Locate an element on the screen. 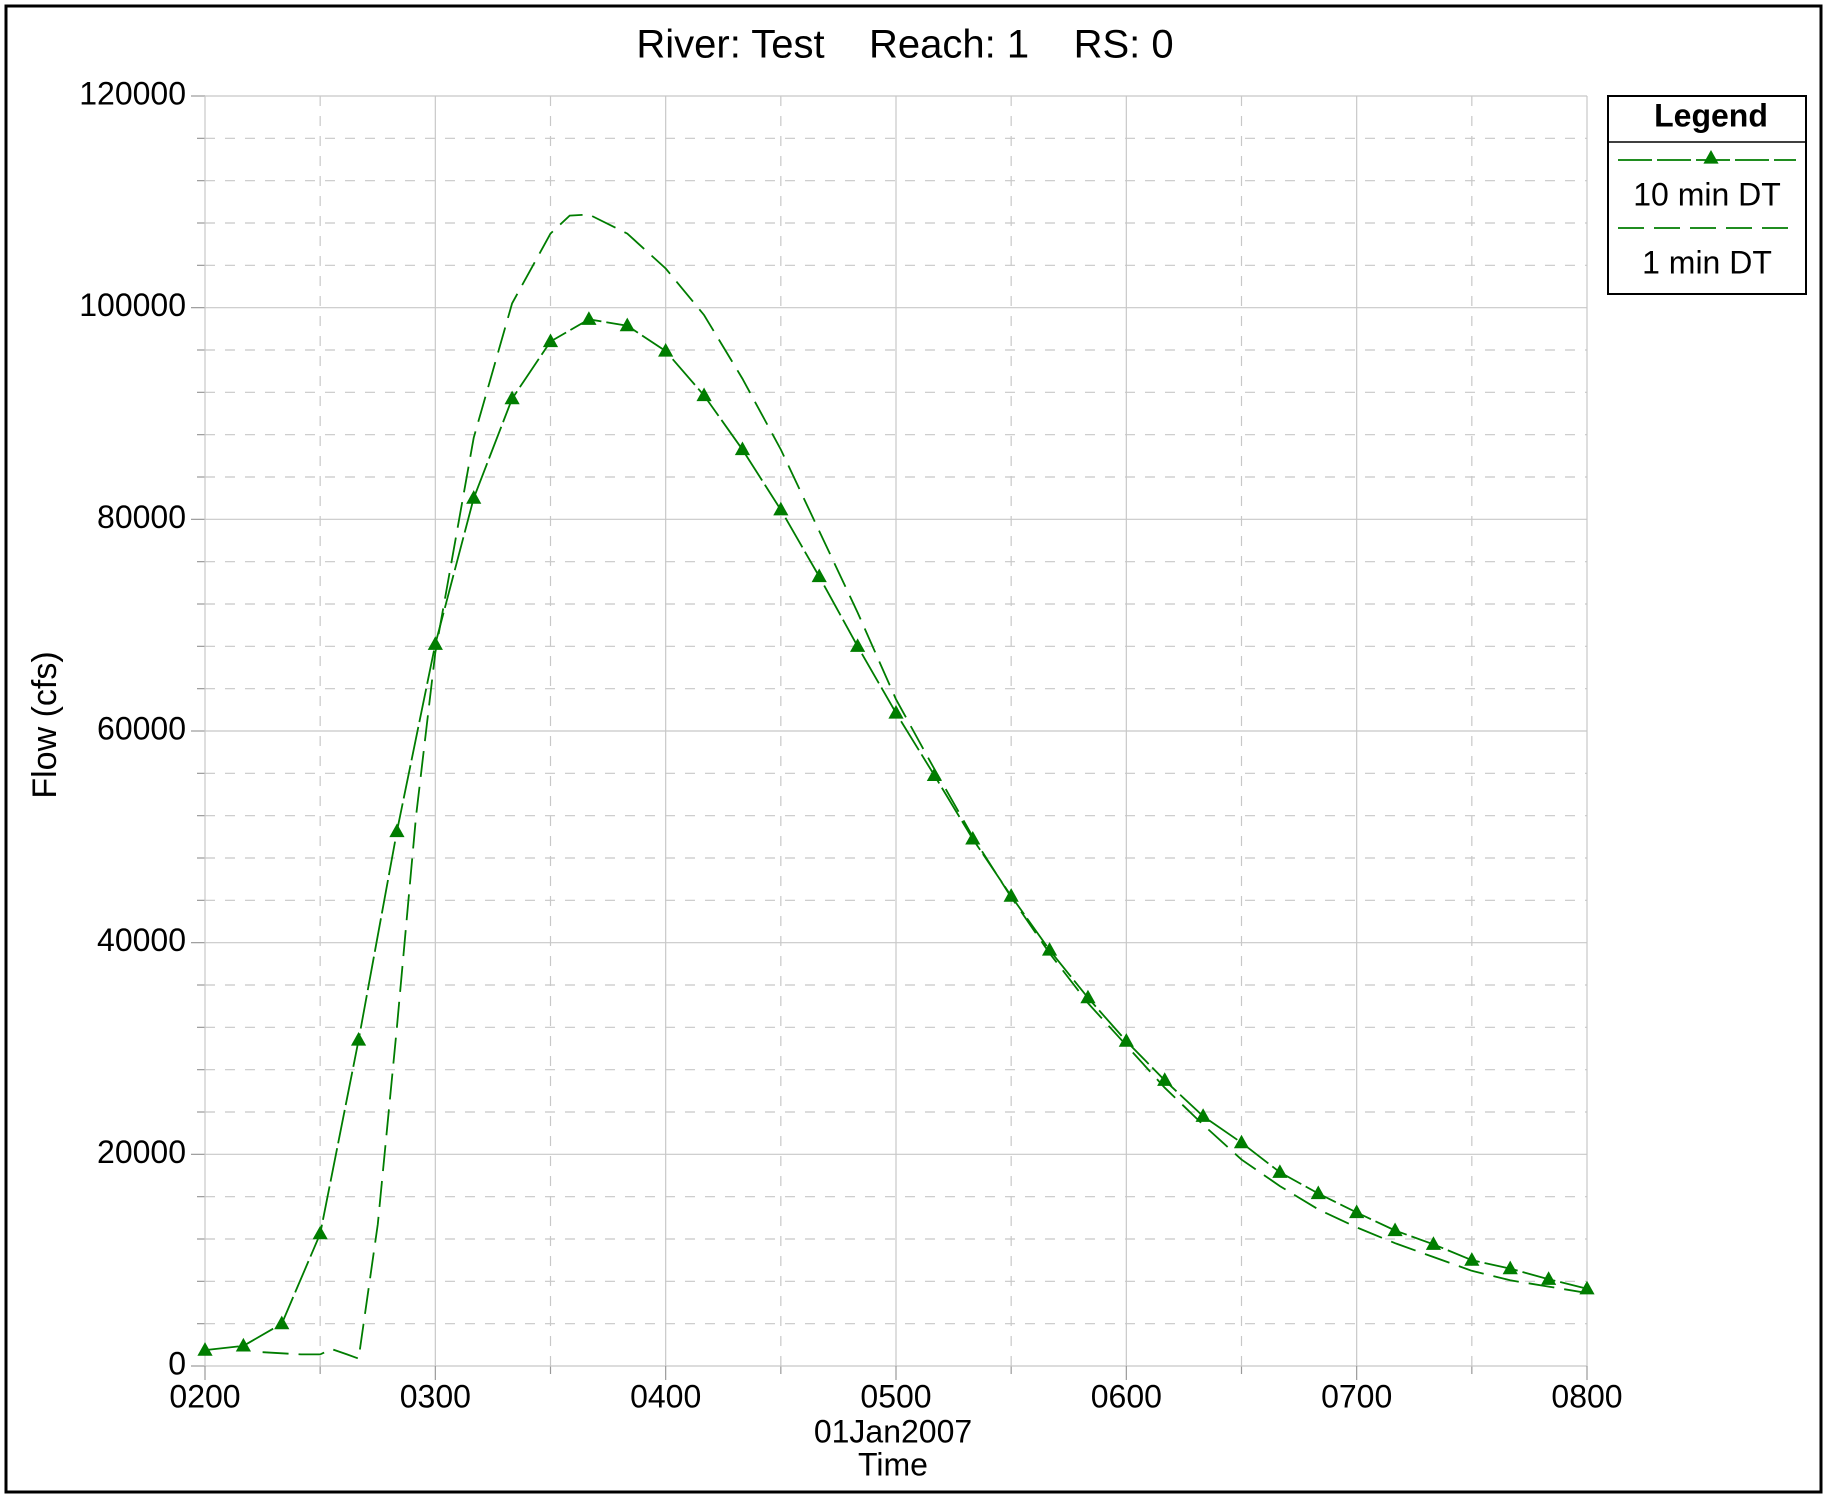 Image resolution: width=1828 pixels, height=1498 pixels. x-tick-label: 0200 is located at coordinates (204, 1396).